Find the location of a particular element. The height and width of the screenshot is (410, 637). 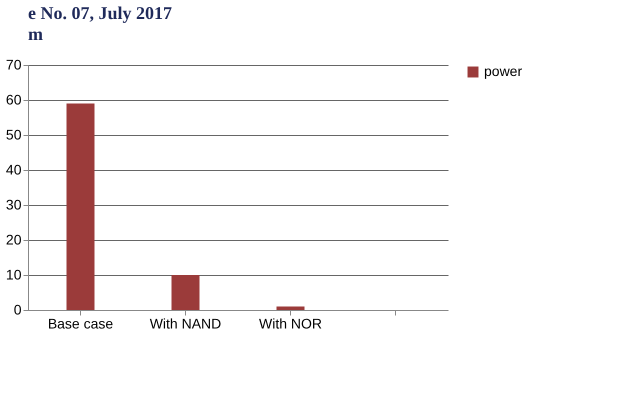

y-tick-label: 30 is located at coordinates (14, 204).